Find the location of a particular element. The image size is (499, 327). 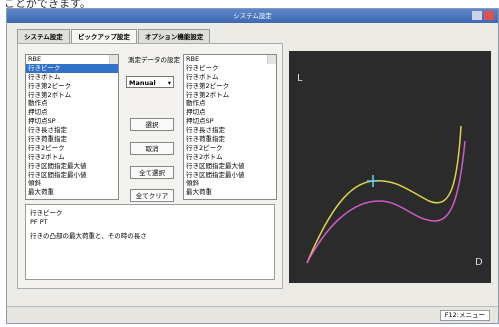

tabs: システム設定 ピックアップ設定 オプション機能設定 is located at coordinates (114, 36).